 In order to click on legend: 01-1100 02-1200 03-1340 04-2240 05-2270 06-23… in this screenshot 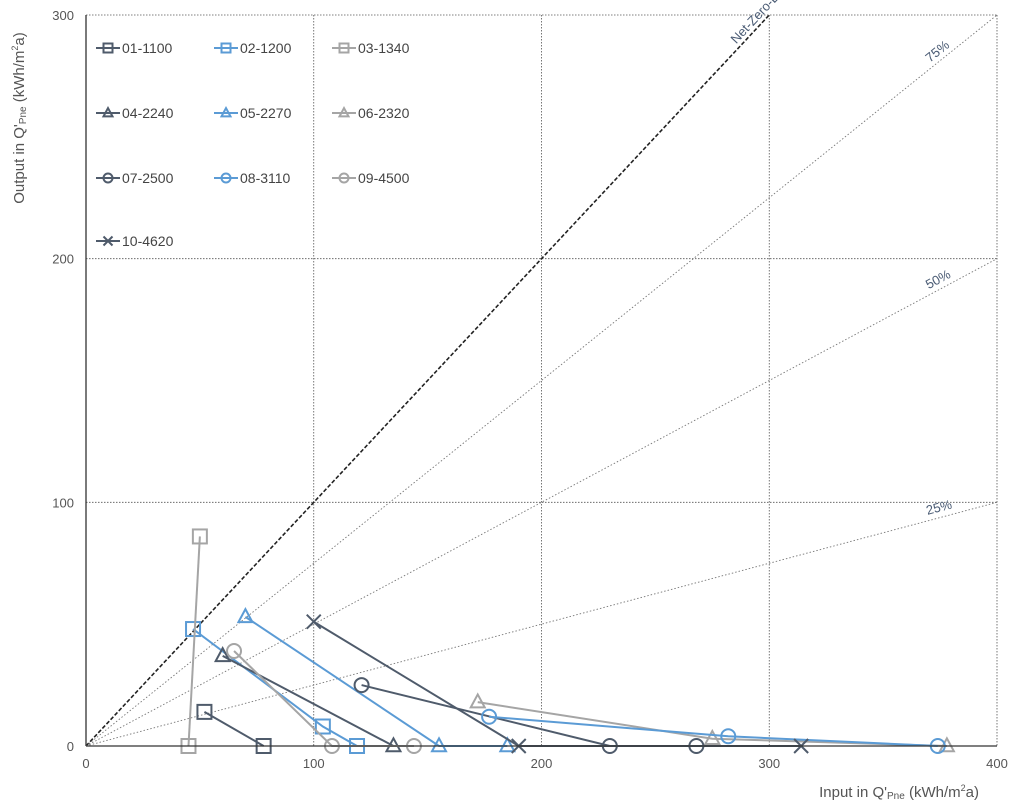, I will do `click(253, 144)`.